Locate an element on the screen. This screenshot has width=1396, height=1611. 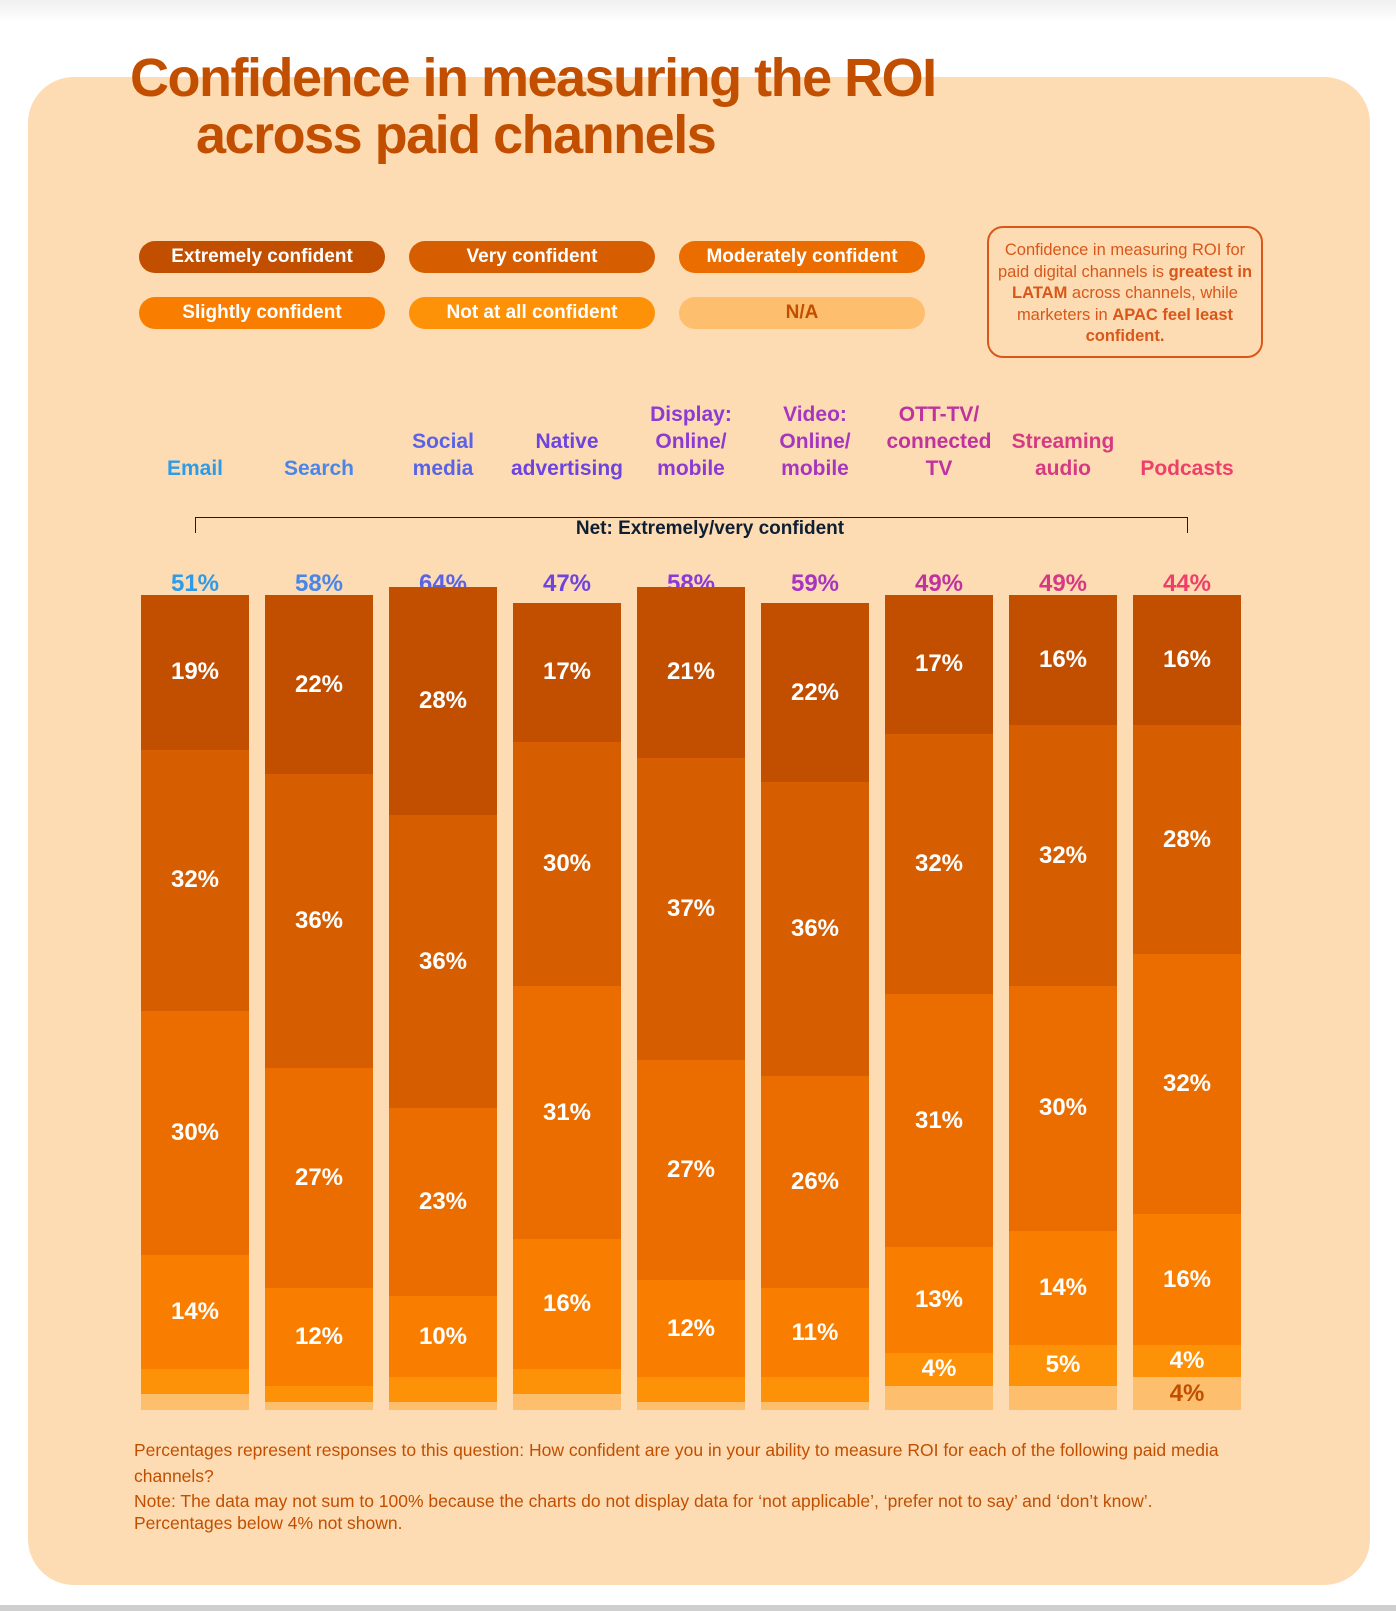
bar-label-streaming-audio-moderately-confident: 30% is located at coordinates (1063, 1108).